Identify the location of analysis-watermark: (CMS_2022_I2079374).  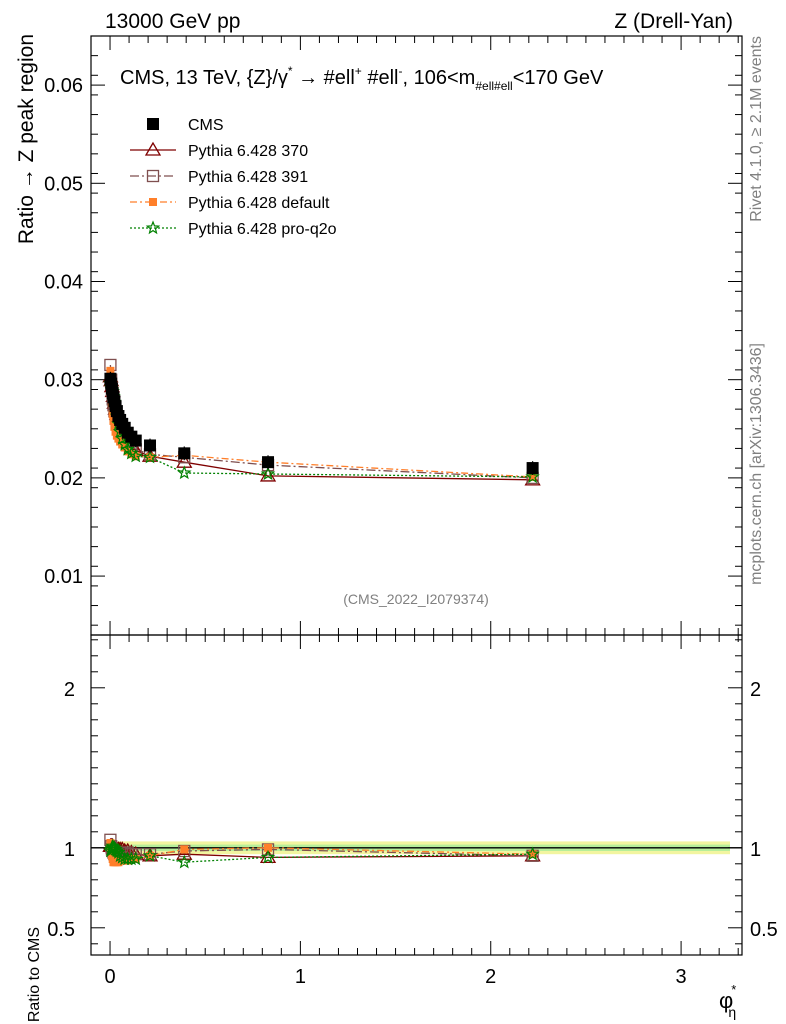
(416, 599).